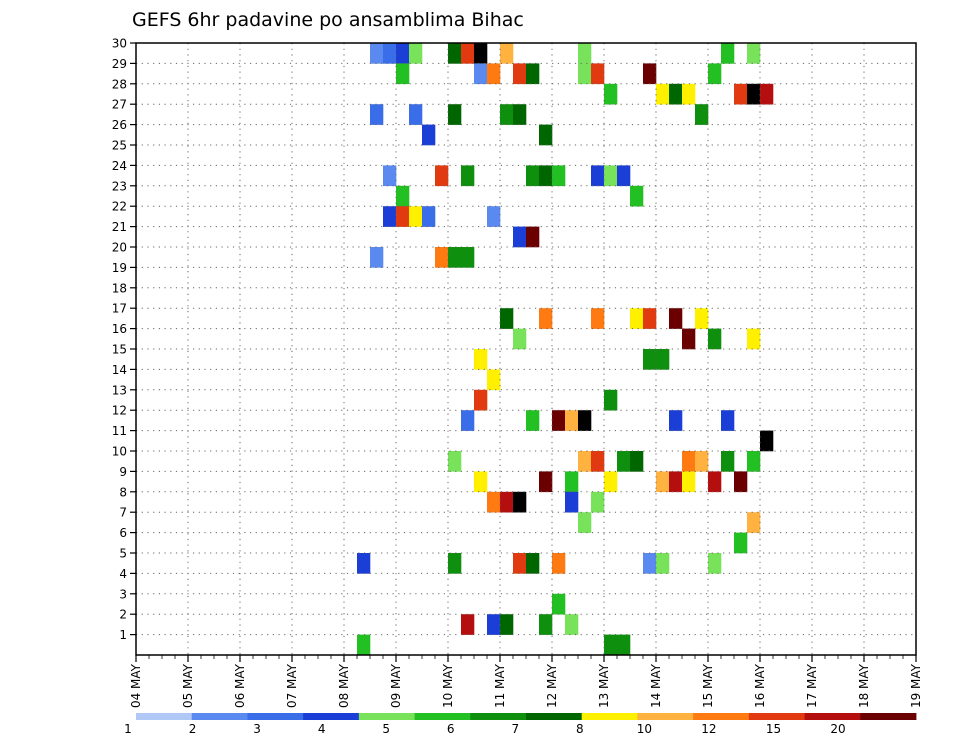 The width and height of the screenshot is (960, 742). I want to click on x-tick-label: 17 MAY, so click(812, 685).